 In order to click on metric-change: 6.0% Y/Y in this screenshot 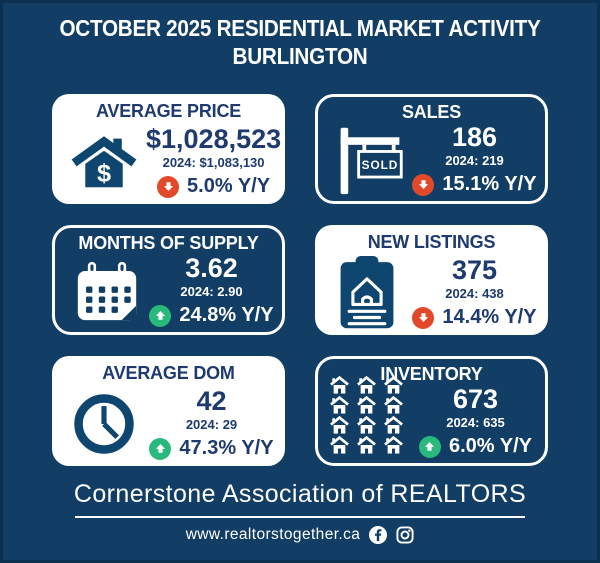, I will do `click(490, 446)`.